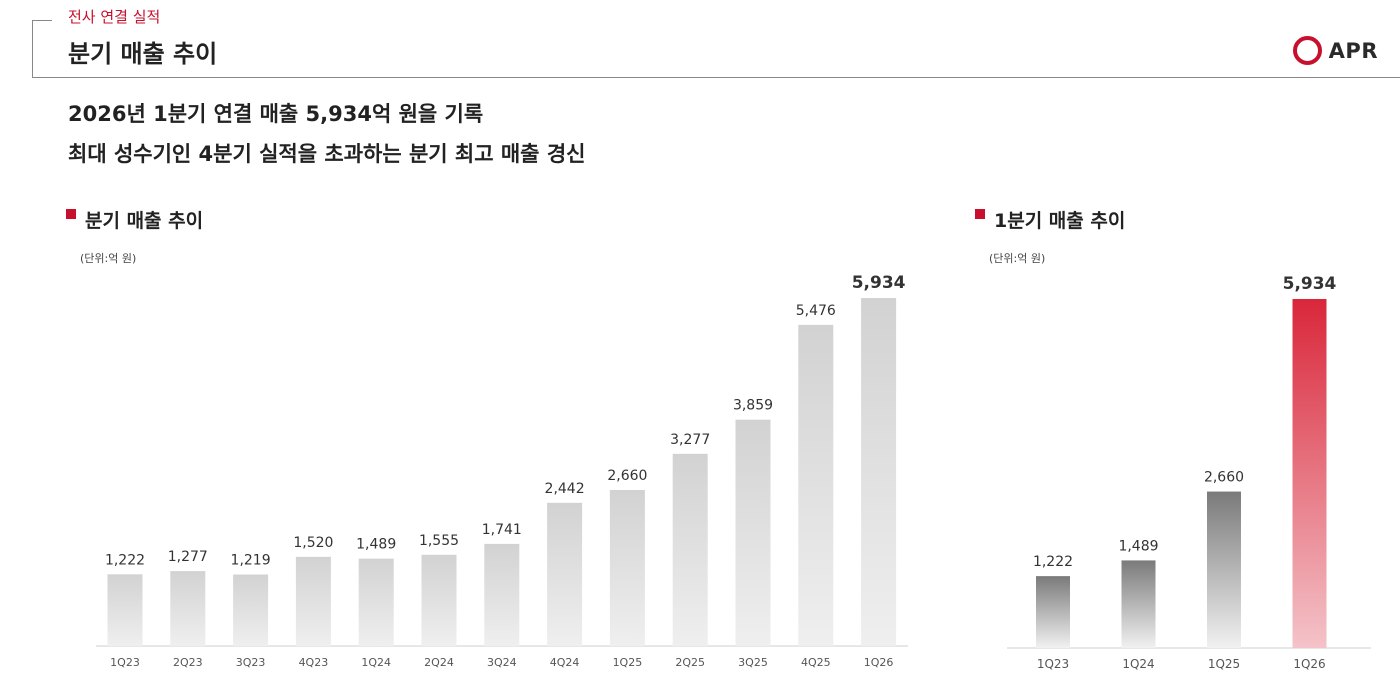 This screenshot has width=1400, height=700. Describe the element at coordinates (143, 54) in the screenshot. I see `page-title: 분기 매출 추이` at that location.